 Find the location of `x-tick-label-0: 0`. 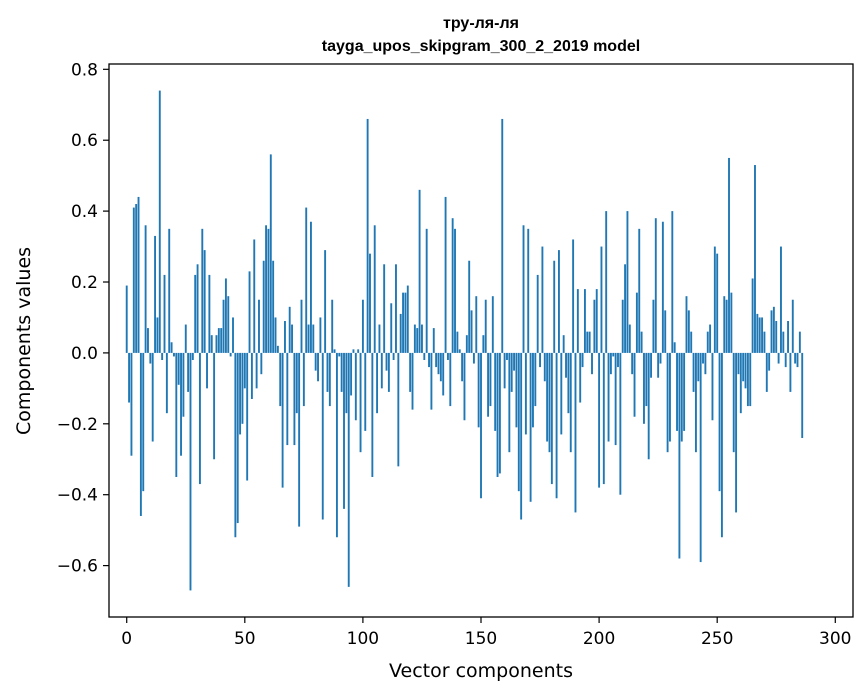

x-tick-label-0: 0 is located at coordinates (126, 639).